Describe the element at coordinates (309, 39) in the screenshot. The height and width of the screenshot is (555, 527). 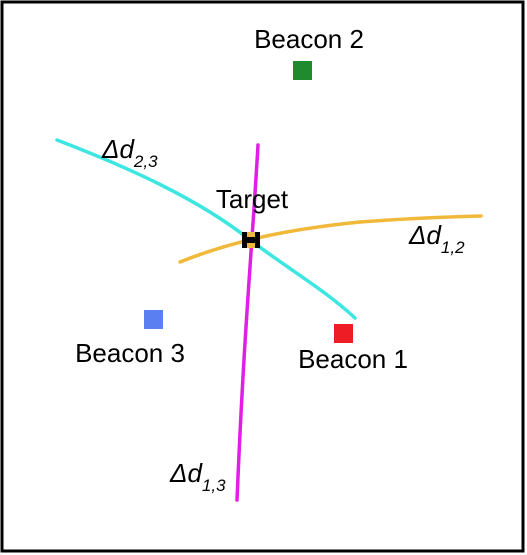
I see `beacon-2-label: Beacon 2` at that location.